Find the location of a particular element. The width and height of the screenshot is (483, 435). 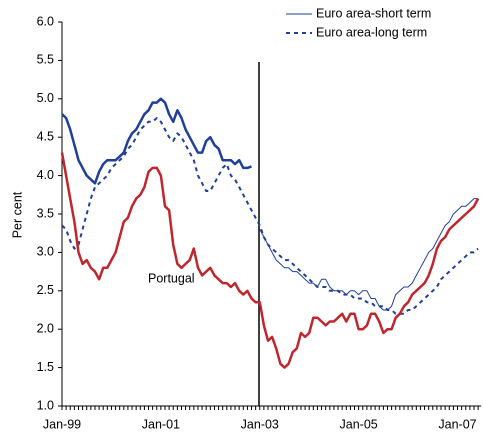

x-tick-label: Jan-05 is located at coordinates (359, 424).